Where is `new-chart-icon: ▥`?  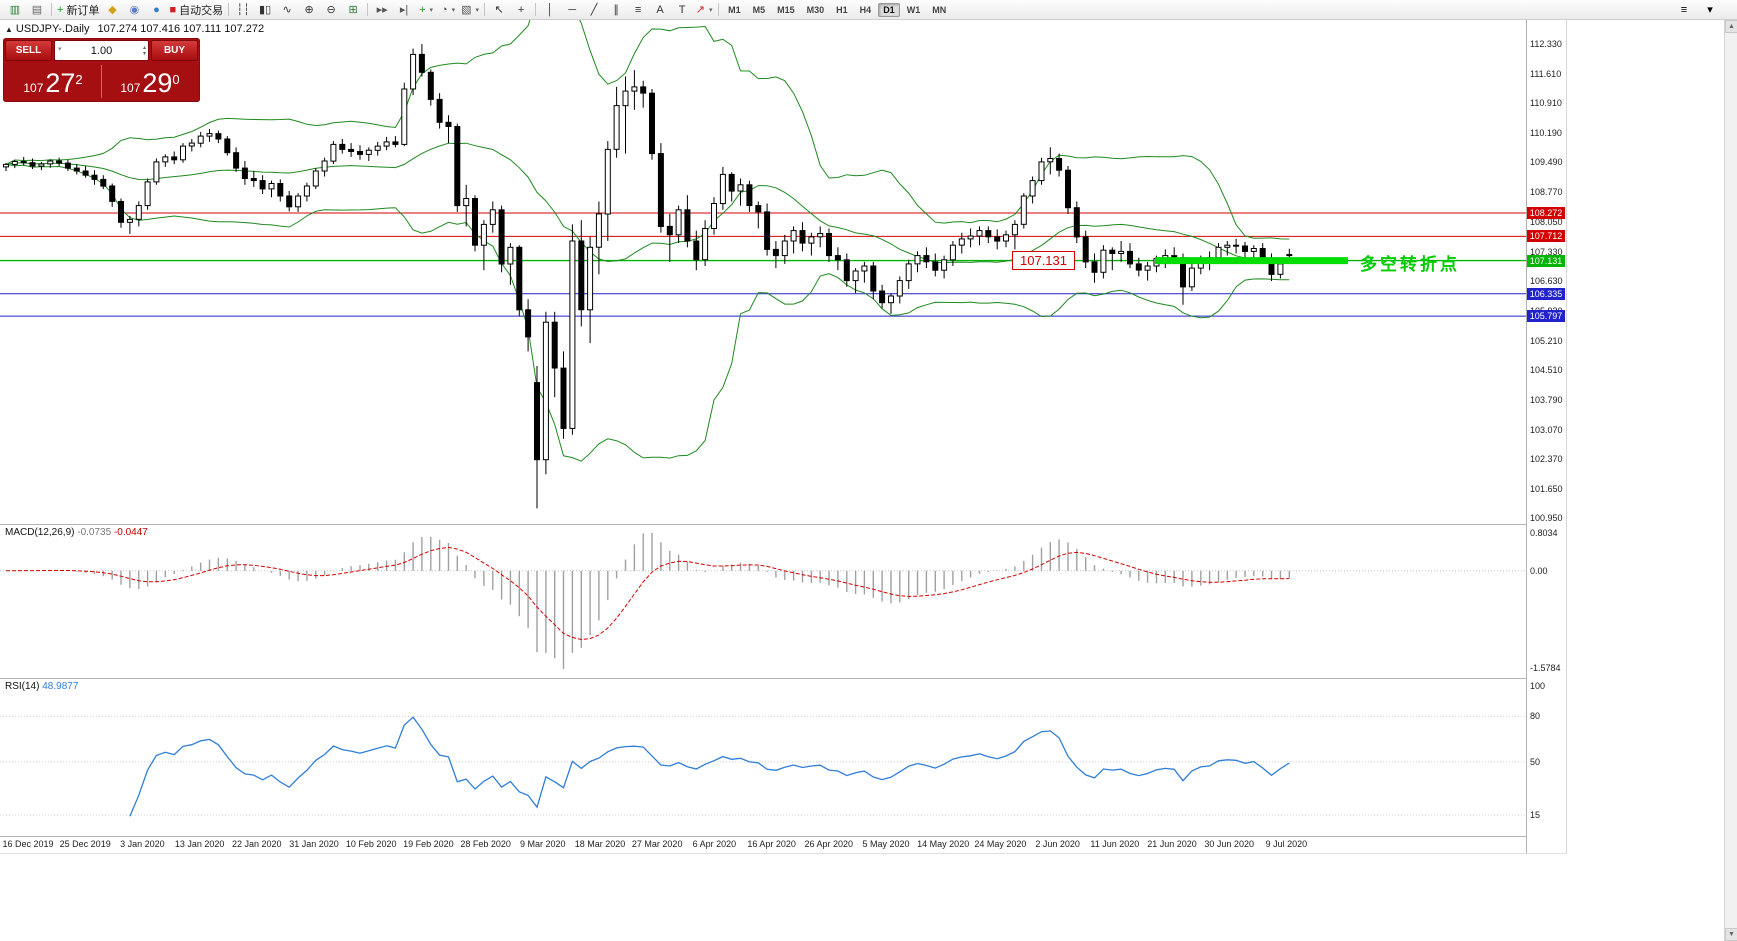 new-chart-icon: ▥ is located at coordinates (15, 9).